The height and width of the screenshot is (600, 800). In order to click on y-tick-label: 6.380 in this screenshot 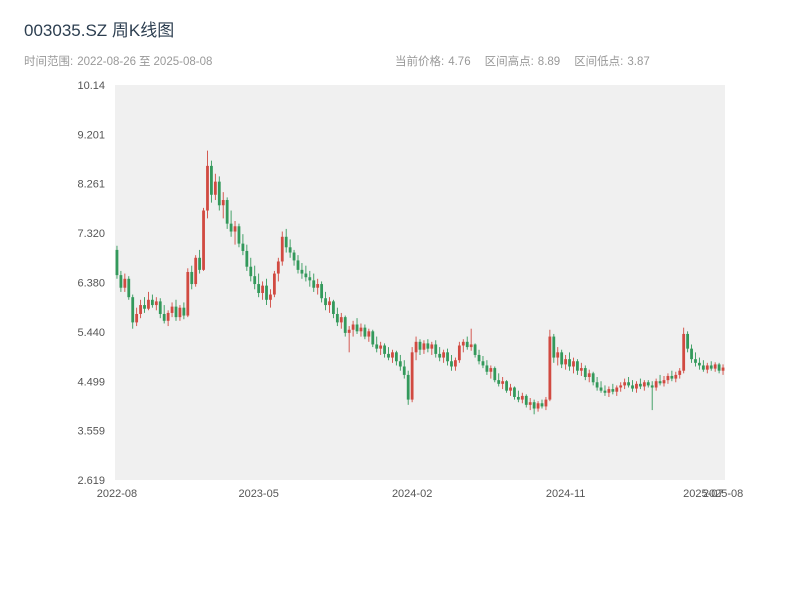, I will do `click(91, 283)`.